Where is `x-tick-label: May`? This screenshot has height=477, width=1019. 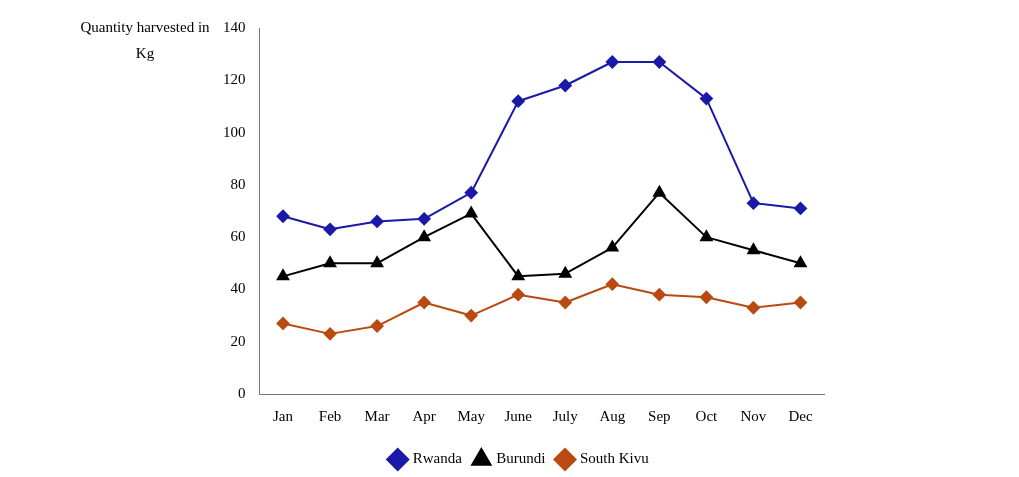
x-tick-label: May is located at coordinates (471, 415).